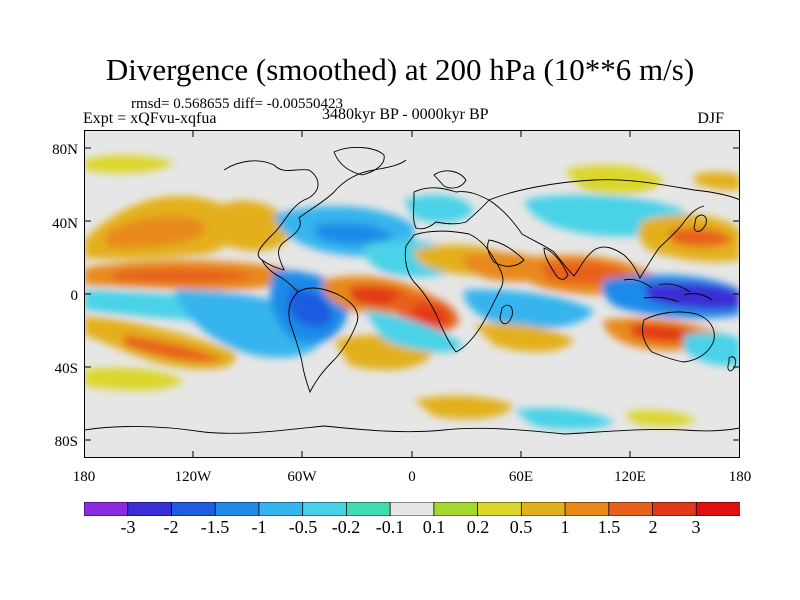  I want to click on field-amazon-core, so click(311, 308).